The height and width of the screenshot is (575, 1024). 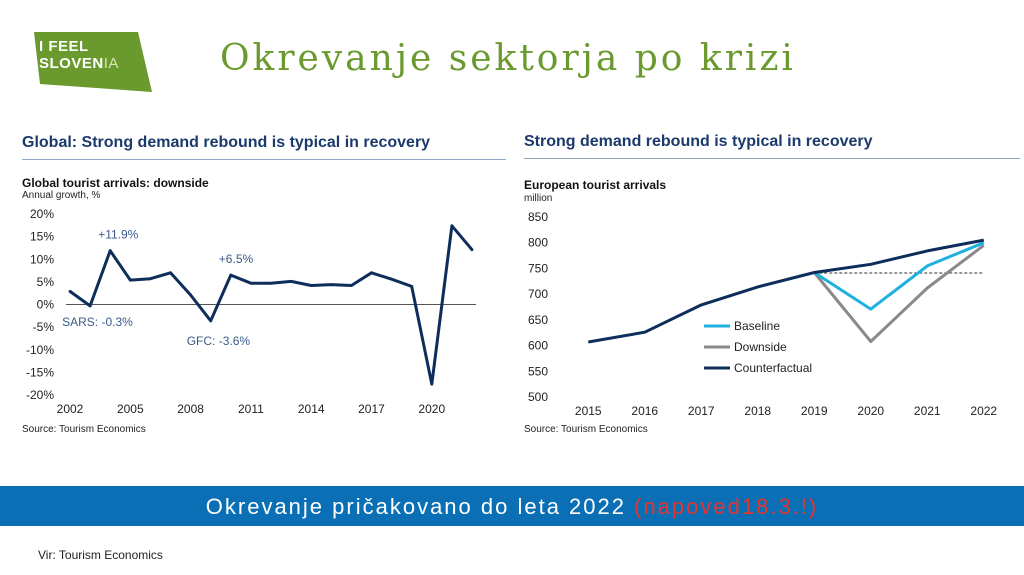 What do you see at coordinates (118, 235) in the screenshot?
I see `growth-annotation: +11.9%` at bounding box center [118, 235].